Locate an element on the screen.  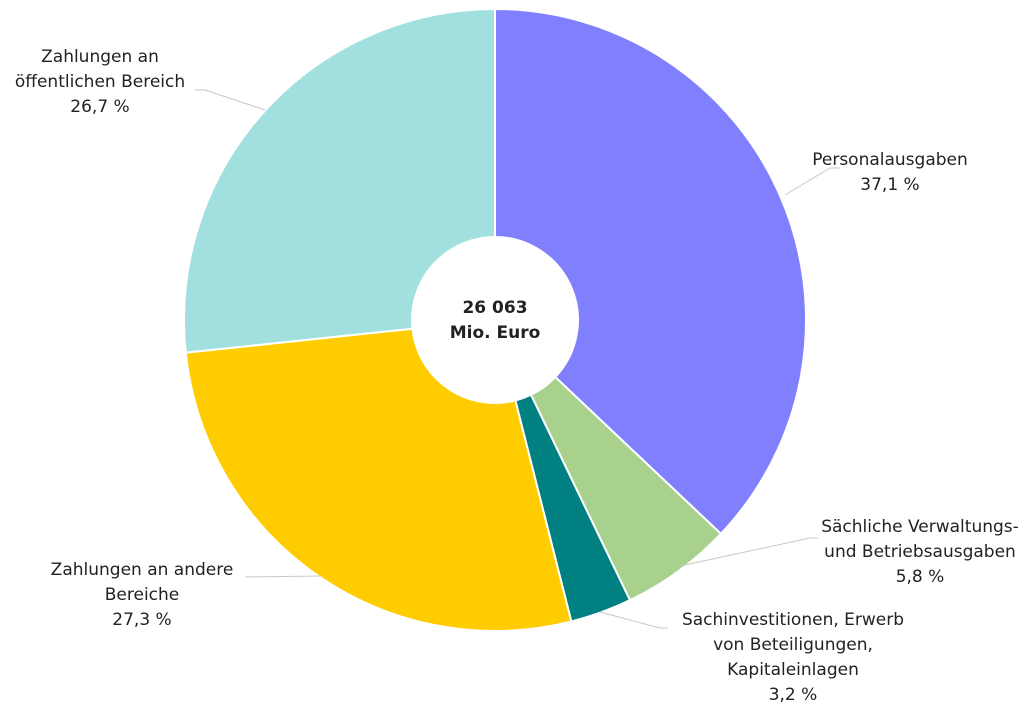
slice is located at coordinates (339, 180).